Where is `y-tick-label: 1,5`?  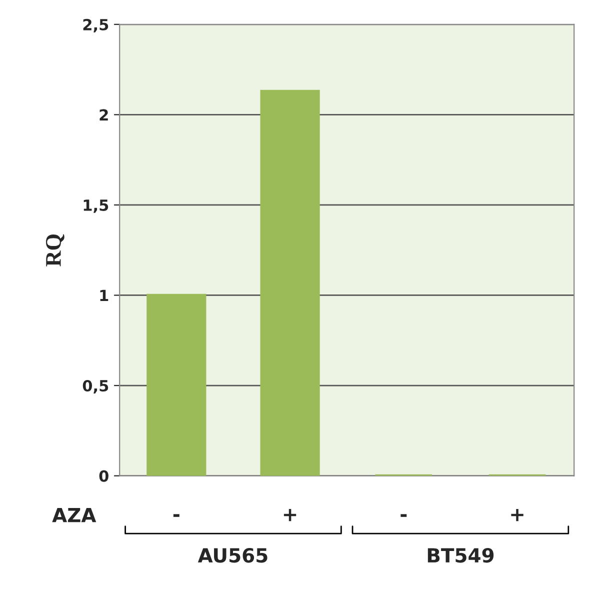 y-tick-label: 1,5 is located at coordinates (96, 206).